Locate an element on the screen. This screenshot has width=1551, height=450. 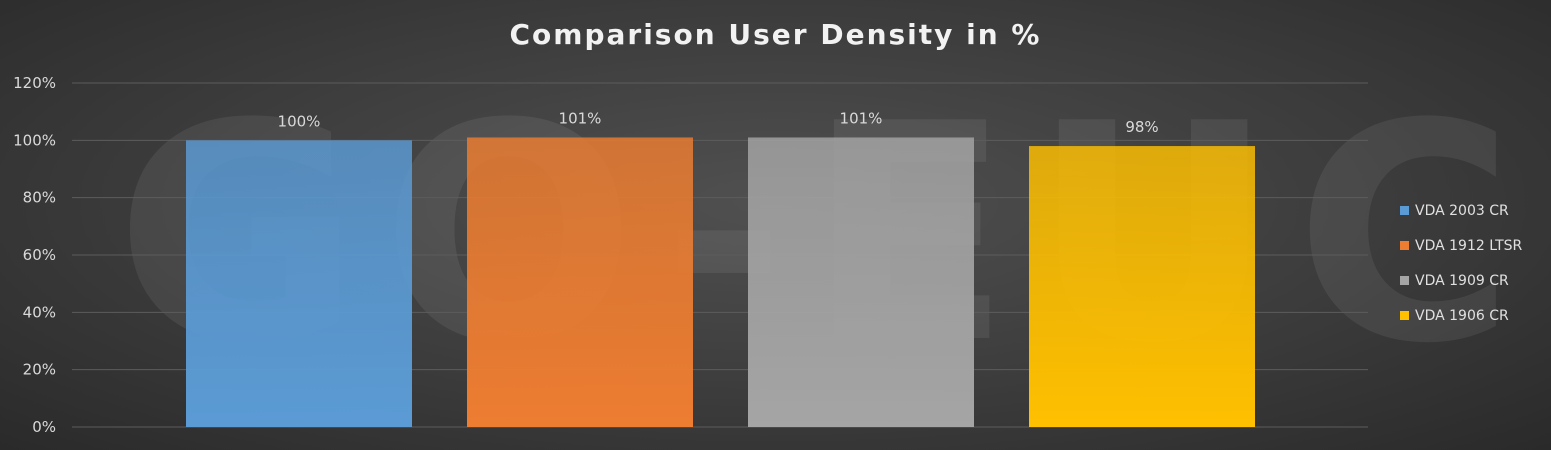
legend-label: VDA 1906 CR is located at coordinates (1462, 315).